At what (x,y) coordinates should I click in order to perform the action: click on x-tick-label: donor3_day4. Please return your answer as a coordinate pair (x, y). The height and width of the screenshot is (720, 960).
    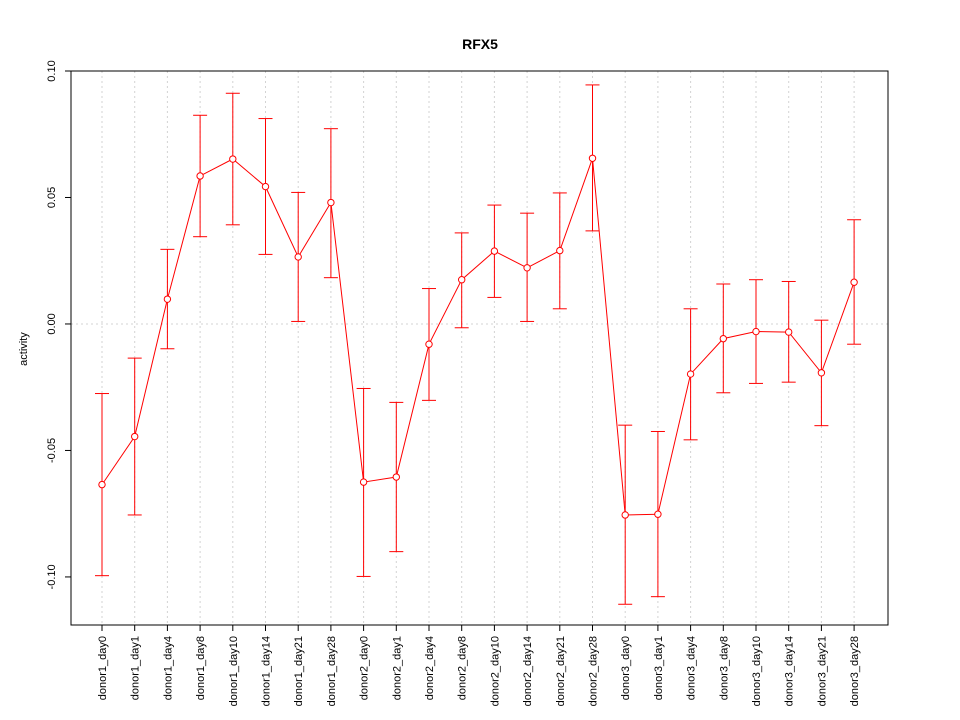
    Looking at the image, I should click on (692, 668).